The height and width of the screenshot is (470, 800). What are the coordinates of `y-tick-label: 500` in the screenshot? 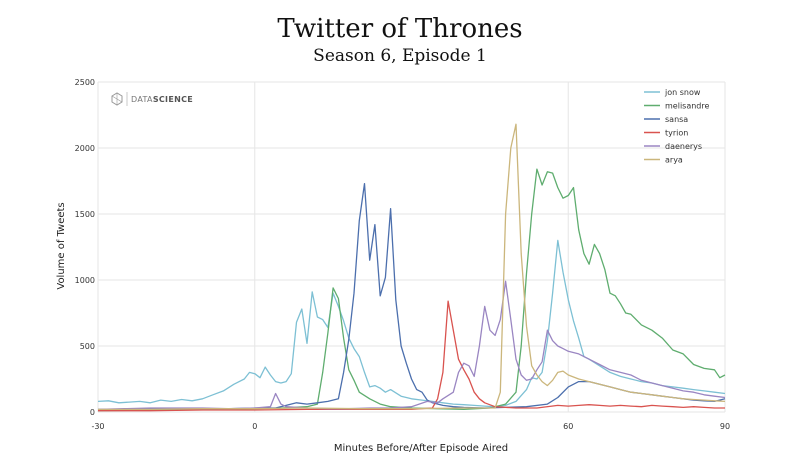 It's located at (87, 346).